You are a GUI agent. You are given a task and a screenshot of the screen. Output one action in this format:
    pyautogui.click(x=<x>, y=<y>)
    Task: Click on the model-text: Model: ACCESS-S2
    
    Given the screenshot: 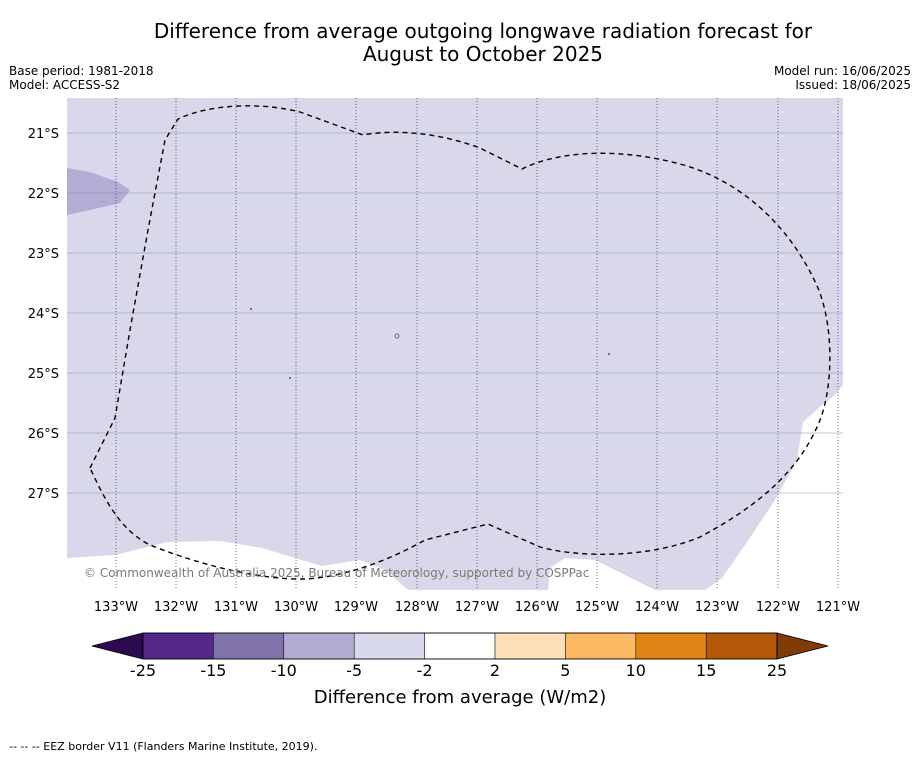 What is the action you would take?
    pyautogui.click(x=65, y=85)
    